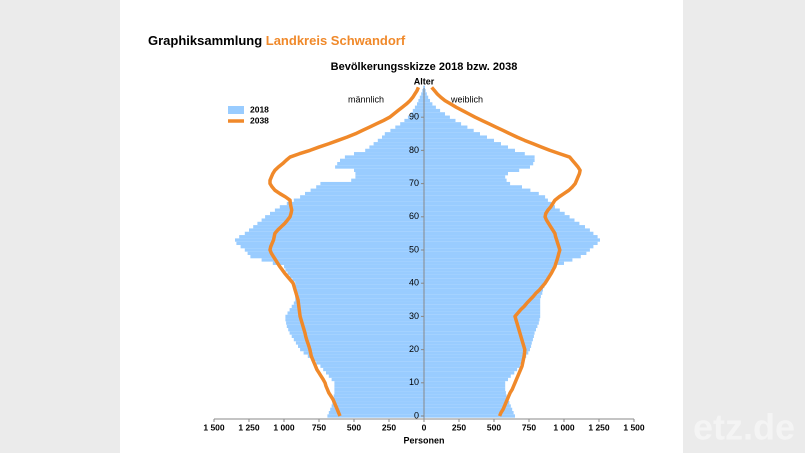 The image size is (805, 453). What do you see at coordinates (416, 415) in the screenshot?
I see `y-tick-label: 0` at bounding box center [416, 415].